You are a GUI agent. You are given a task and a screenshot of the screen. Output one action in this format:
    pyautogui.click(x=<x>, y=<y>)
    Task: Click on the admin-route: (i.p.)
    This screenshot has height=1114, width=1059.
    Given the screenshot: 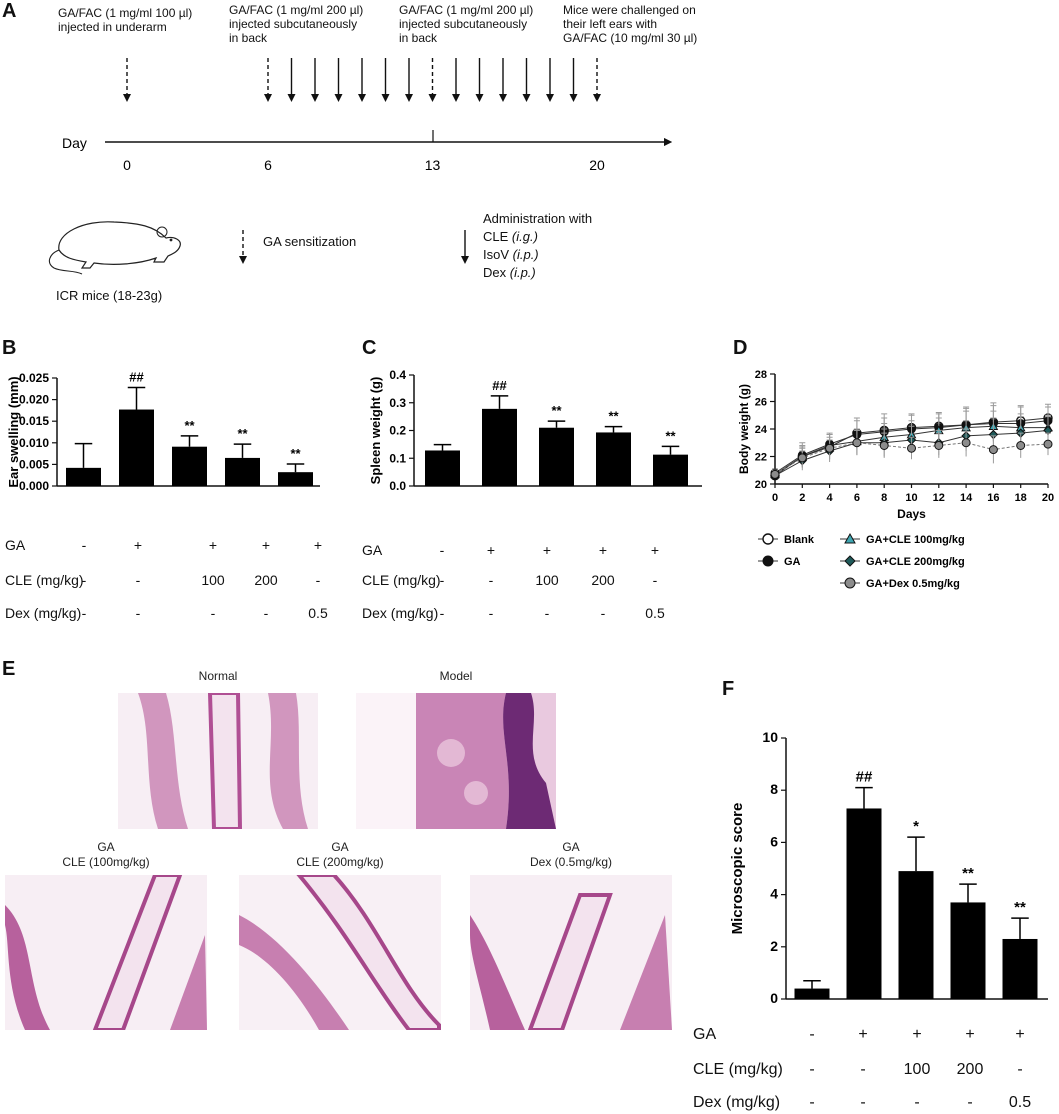 What is the action you would take?
    pyautogui.click(x=525, y=254)
    